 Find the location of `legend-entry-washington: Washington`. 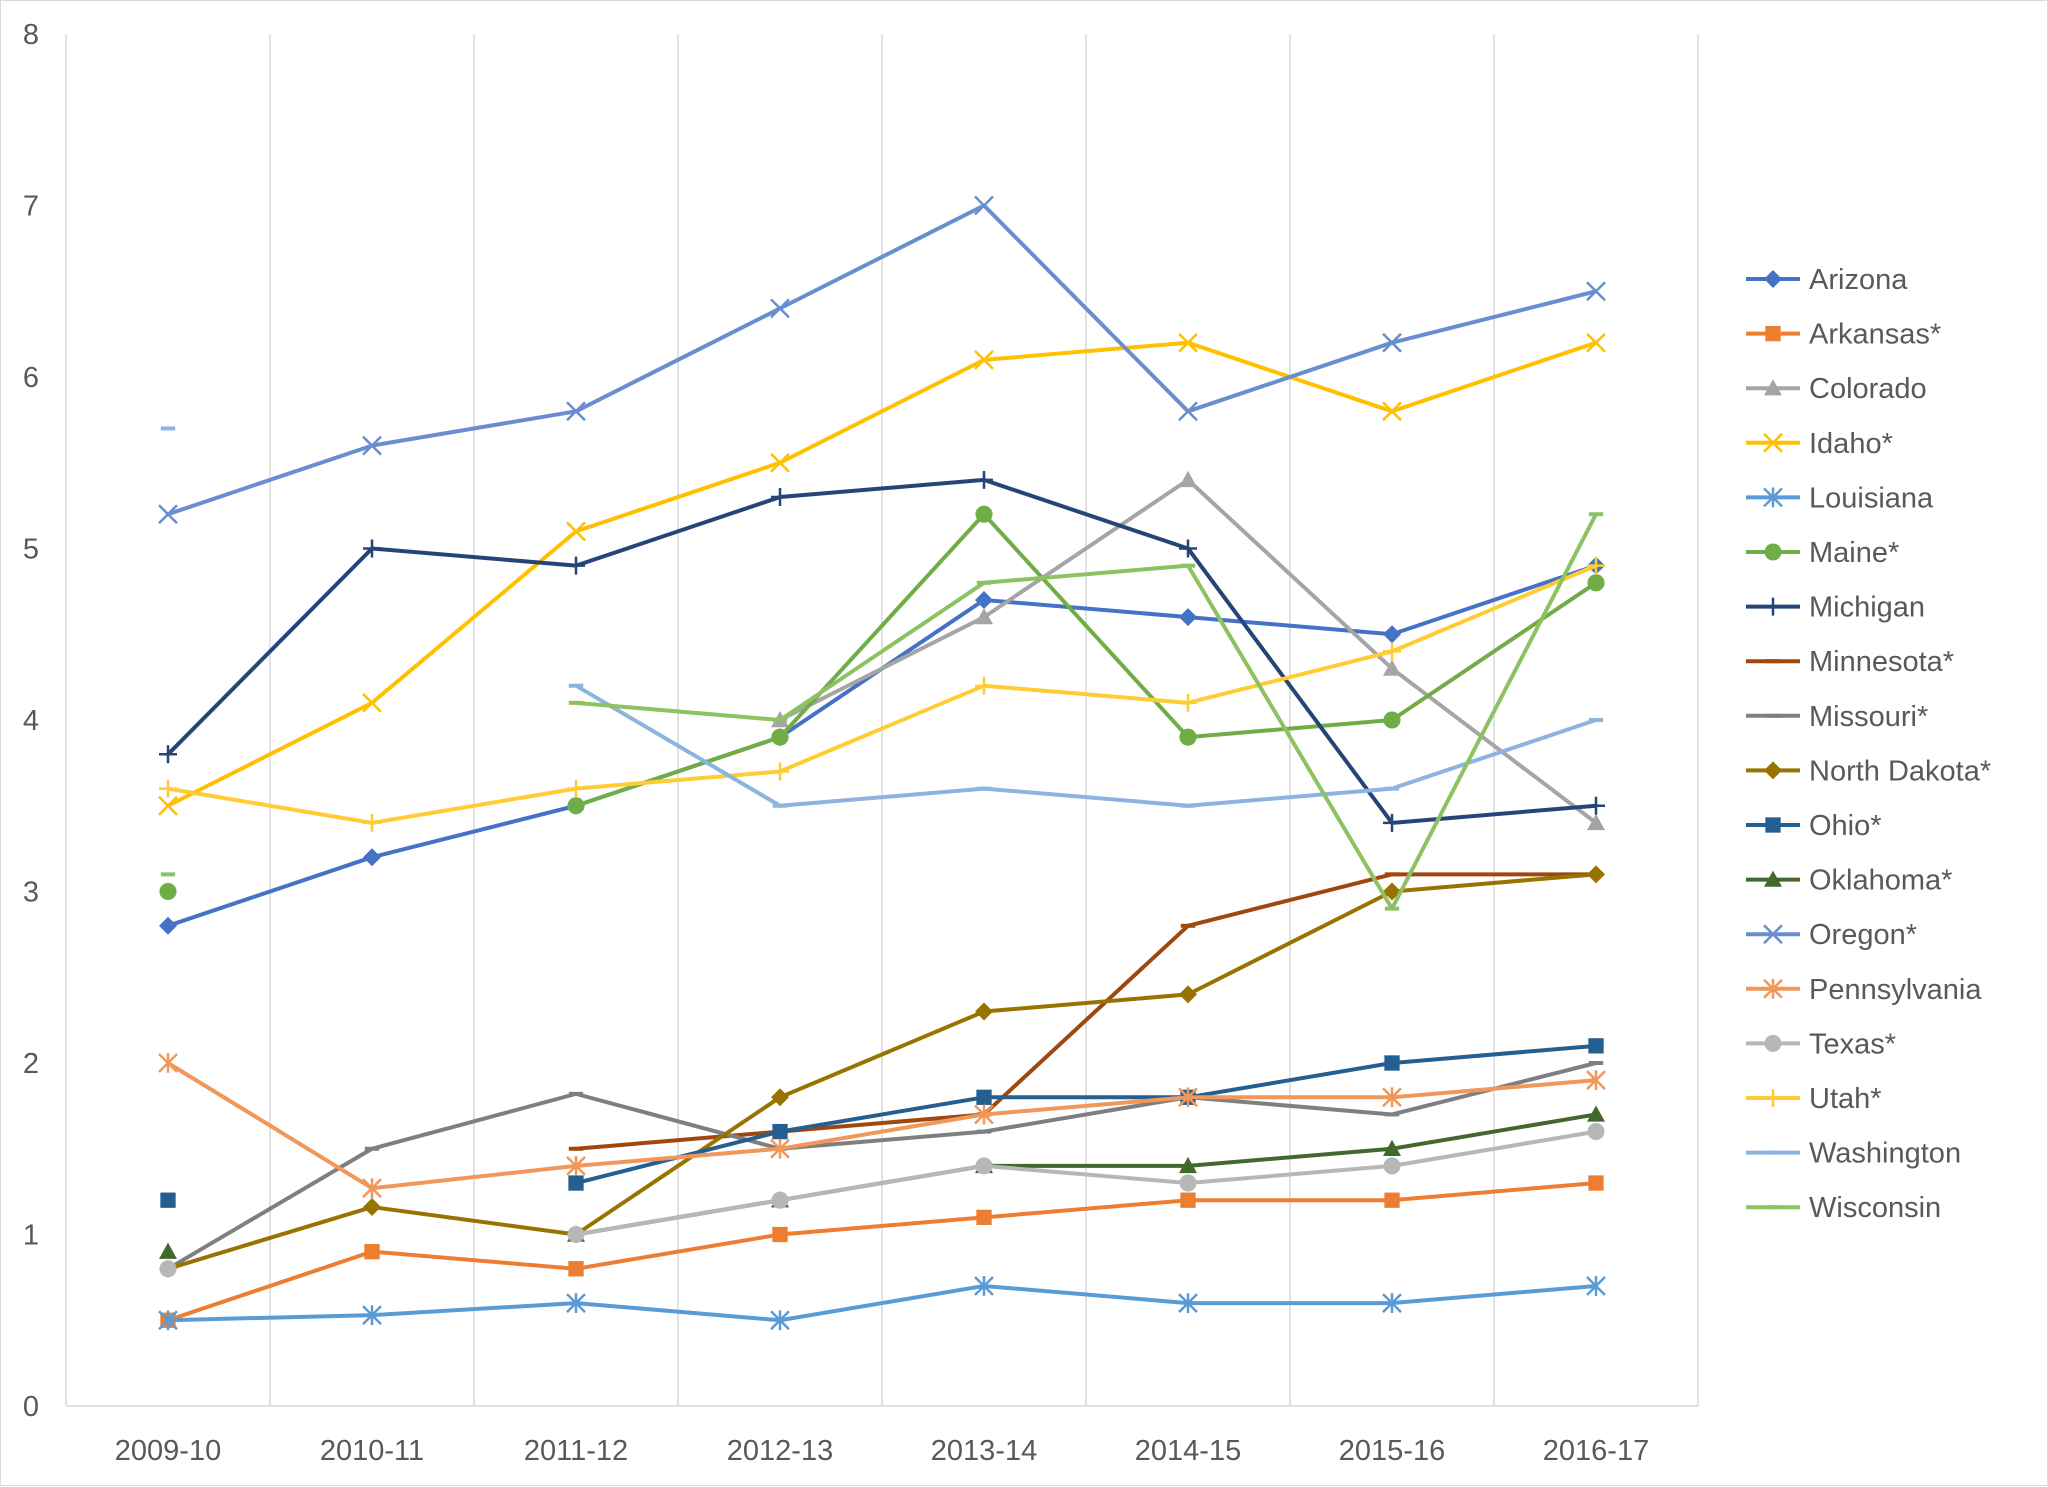

legend-entry-washington: Washington is located at coordinates (1853, 1154).